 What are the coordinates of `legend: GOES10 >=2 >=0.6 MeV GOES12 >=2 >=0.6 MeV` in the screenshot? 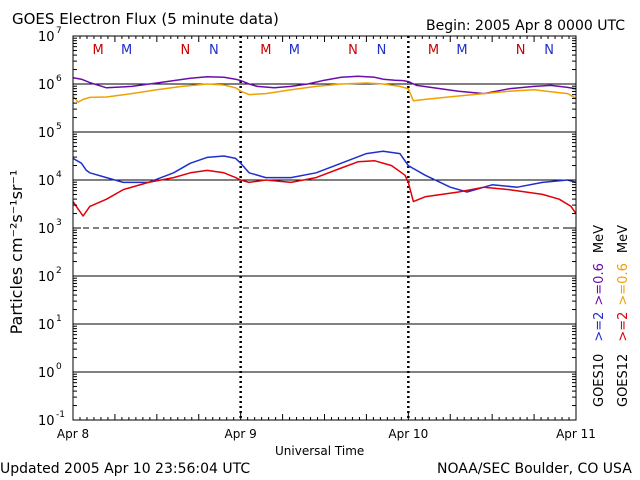 It's located at (611, 316).